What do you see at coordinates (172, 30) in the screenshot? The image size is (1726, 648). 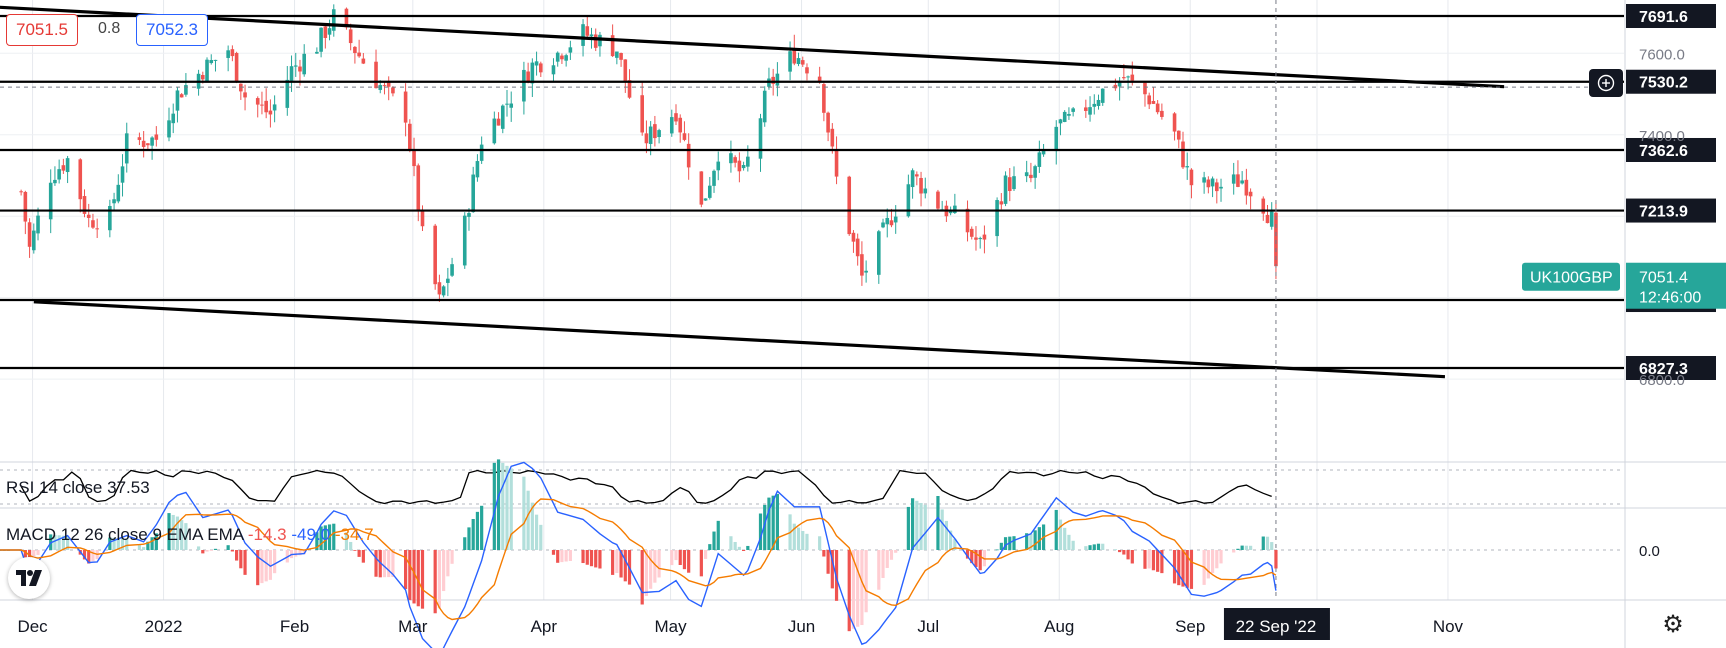 I see `ask-price-box: 7052.3` at bounding box center [172, 30].